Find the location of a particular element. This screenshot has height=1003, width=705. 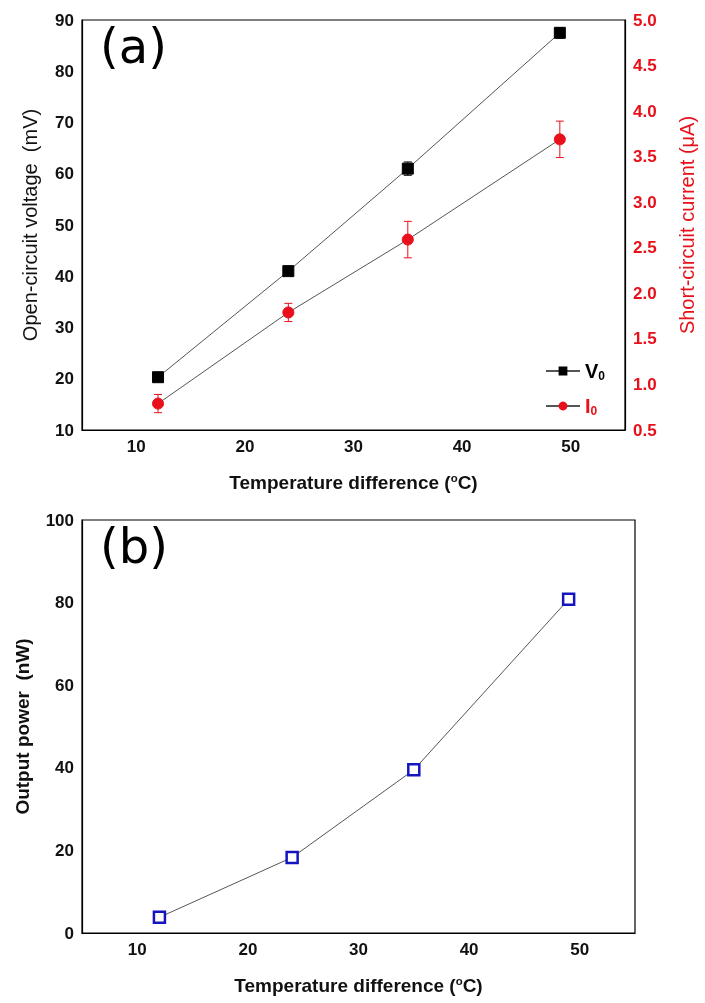

y2-tick-label: 0.5 is located at coordinates (645, 430).